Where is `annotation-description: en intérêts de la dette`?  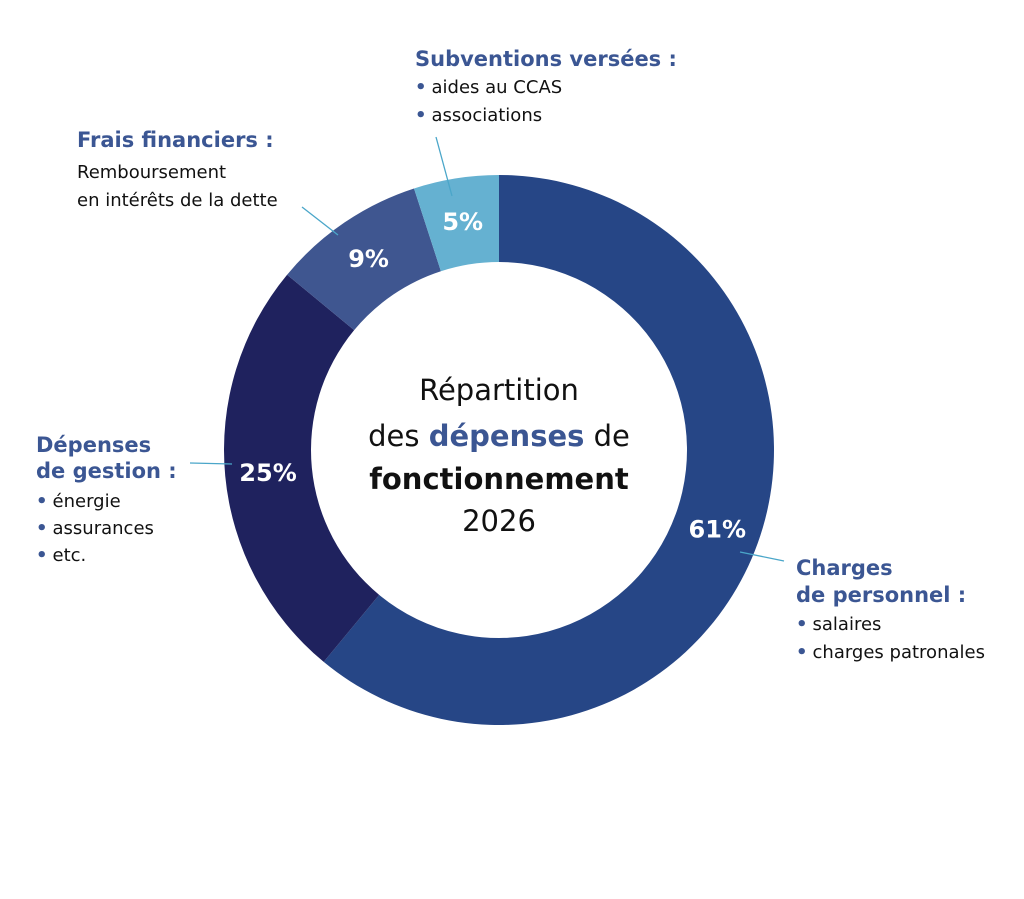
annotation-description: en intérêts de la dette is located at coordinates (177, 200).